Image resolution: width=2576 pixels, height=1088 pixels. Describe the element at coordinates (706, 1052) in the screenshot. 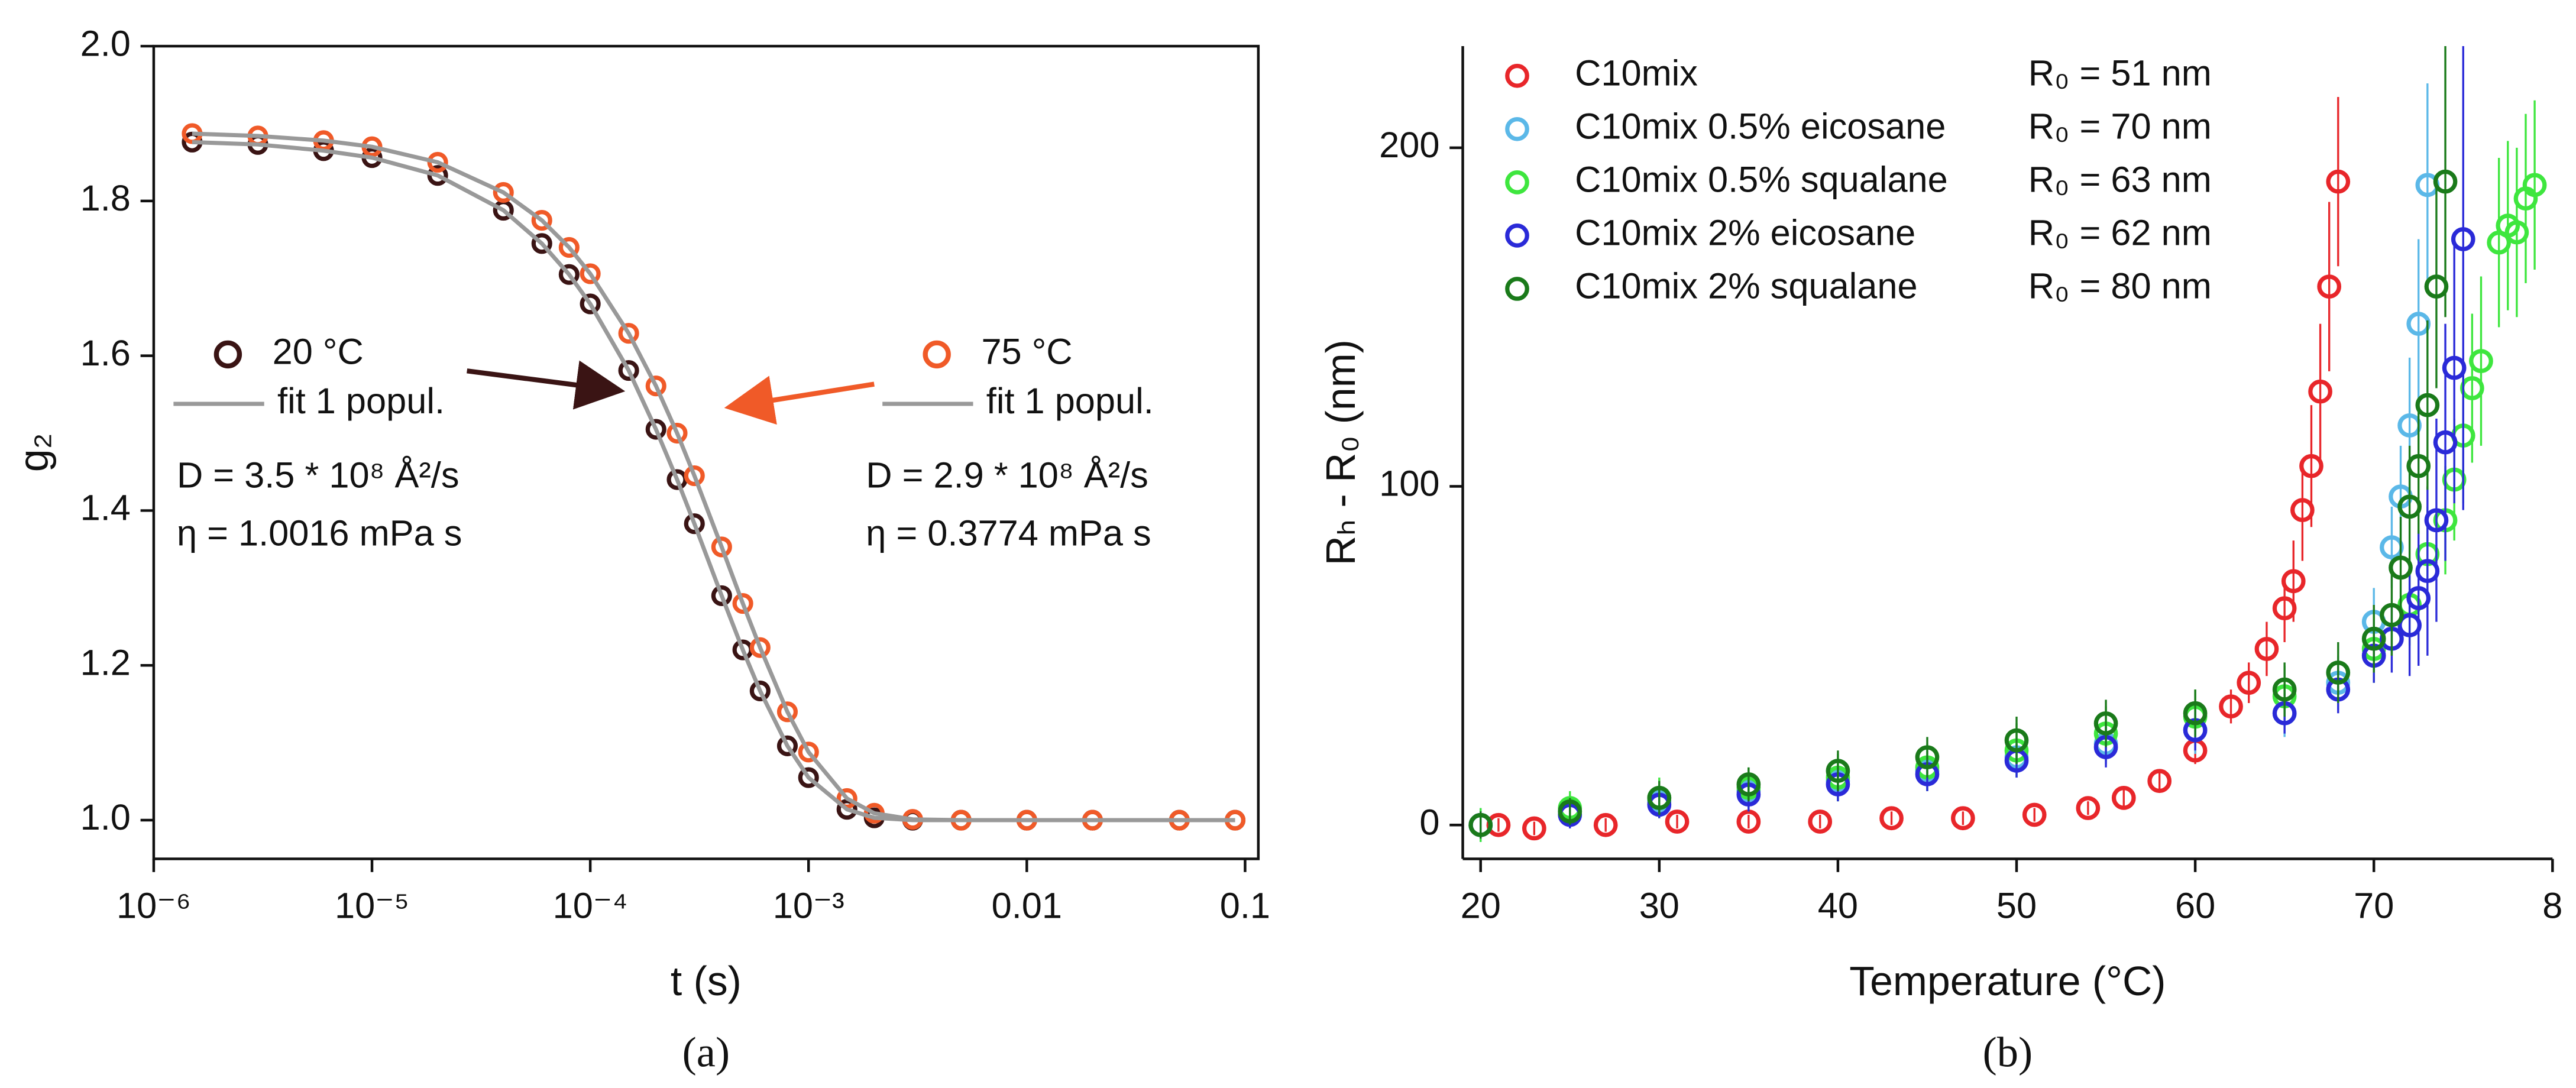

I see `panel-label: (a)` at that location.